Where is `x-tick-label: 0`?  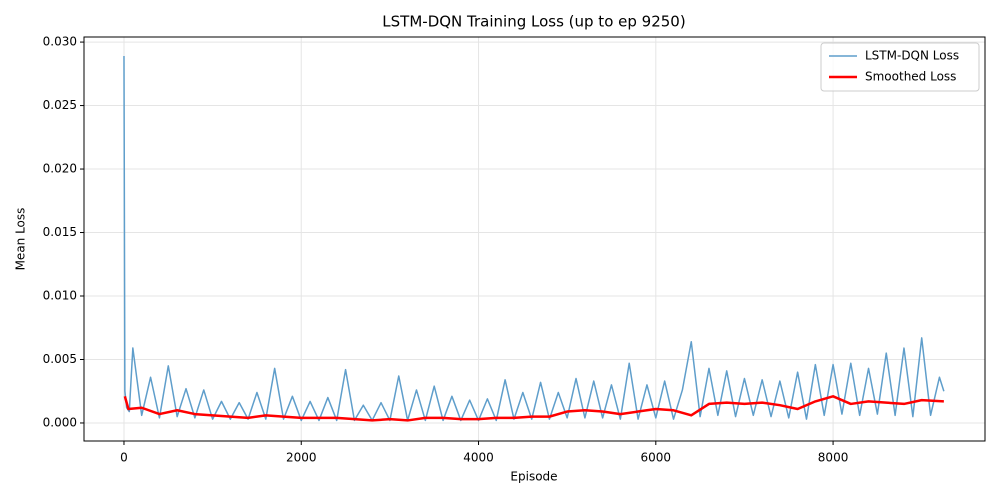
x-tick-label: 0 is located at coordinates (124, 458).